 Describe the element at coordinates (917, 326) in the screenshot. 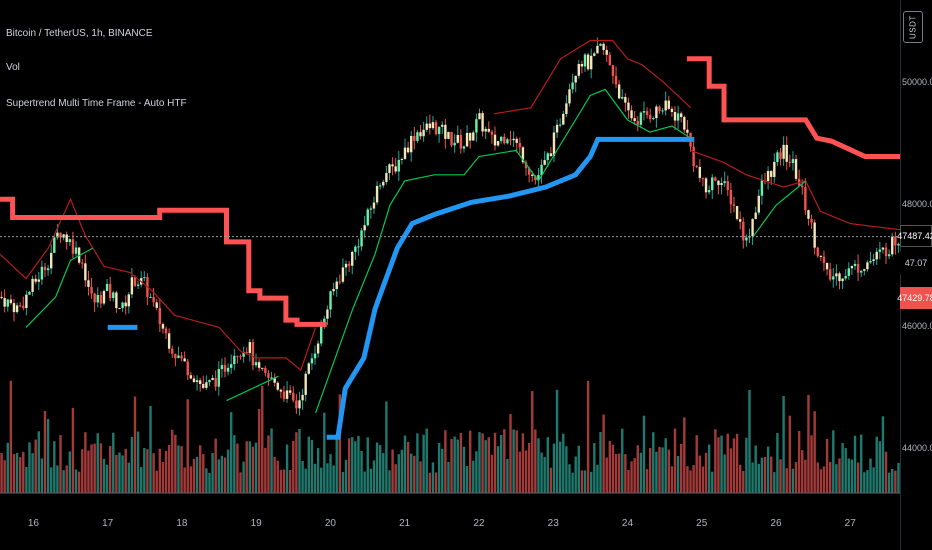

I see `price-axis-label: 46000.00` at that location.